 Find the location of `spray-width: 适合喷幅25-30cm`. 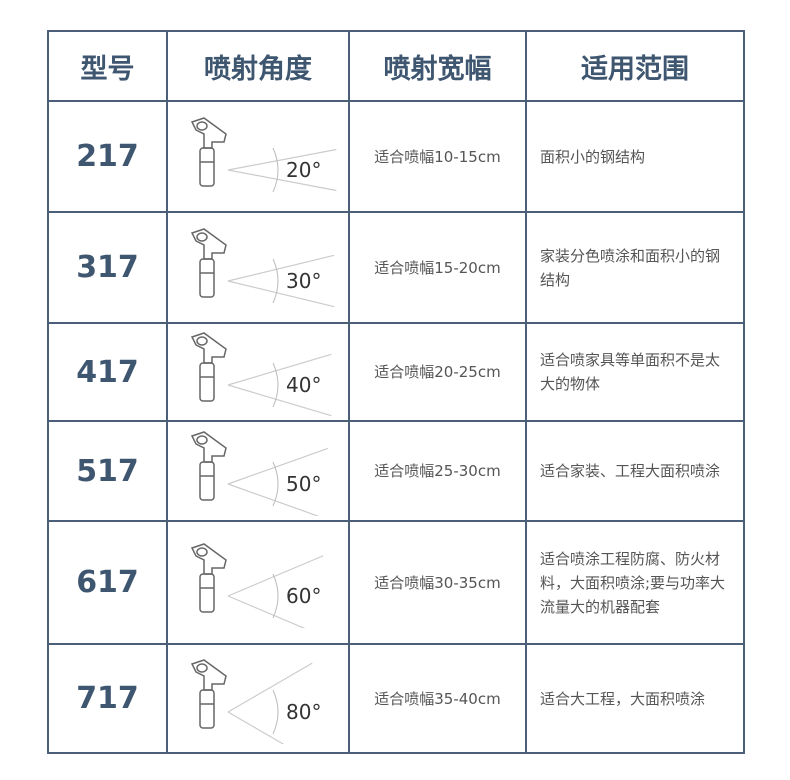

spray-width: 适合喷幅25-30cm is located at coordinates (437, 471).